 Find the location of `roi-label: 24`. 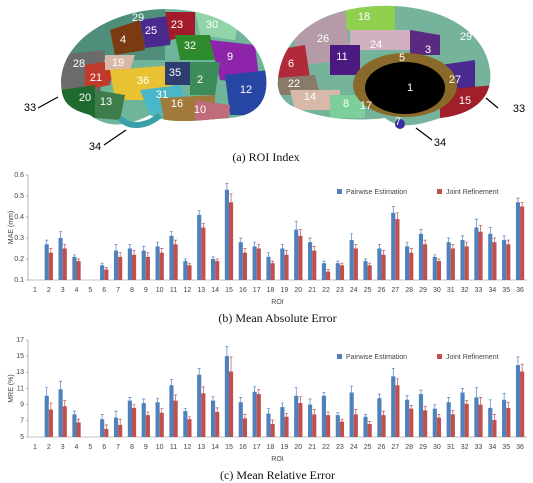

roi-label: 24 is located at coordinates (376, 45).